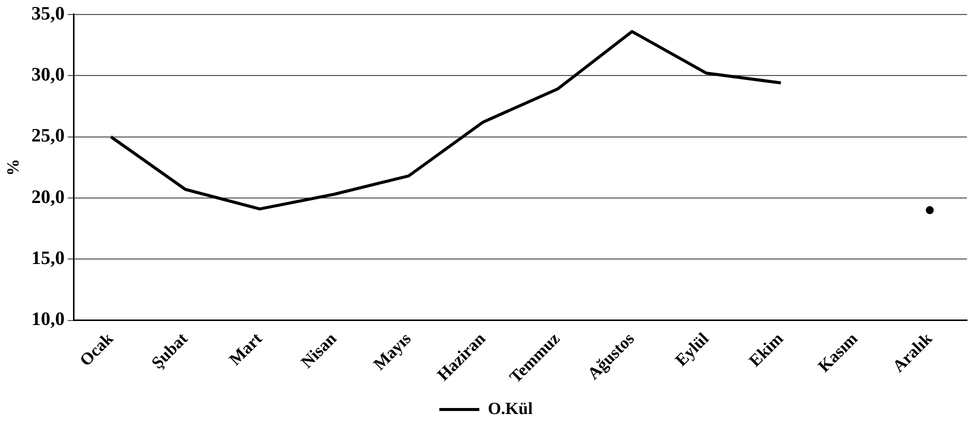 This screenshot has height=428, width=974. I want to click on y-tick-label: 10,0, so click(48, 319).